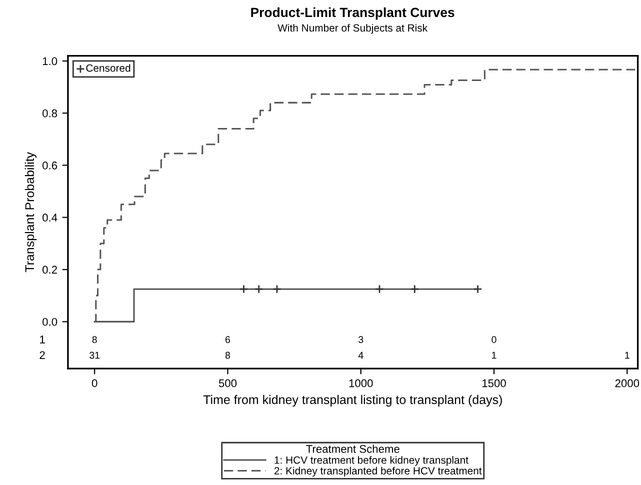 Image resolution: width=641 pixels, height=485 pixels. Describe the element at coordinates (361, 340) in the screenshot. I see `annotation: 3` at that location.